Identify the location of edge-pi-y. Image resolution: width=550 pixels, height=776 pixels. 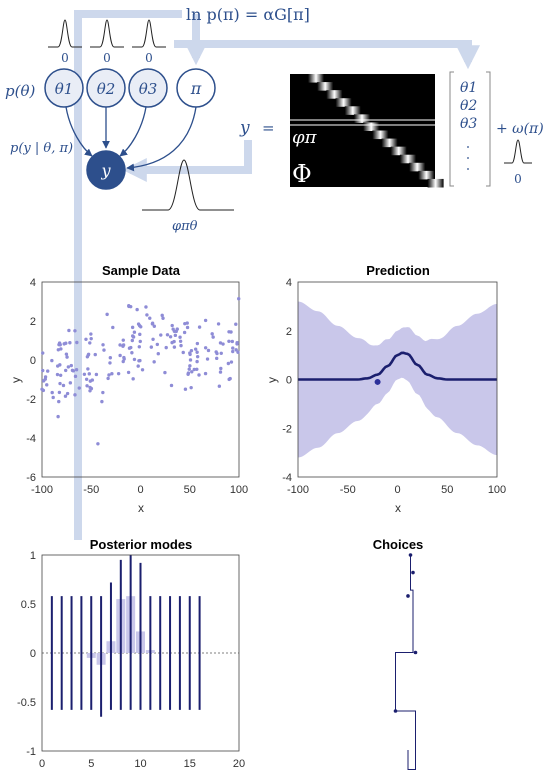
(161, 139).